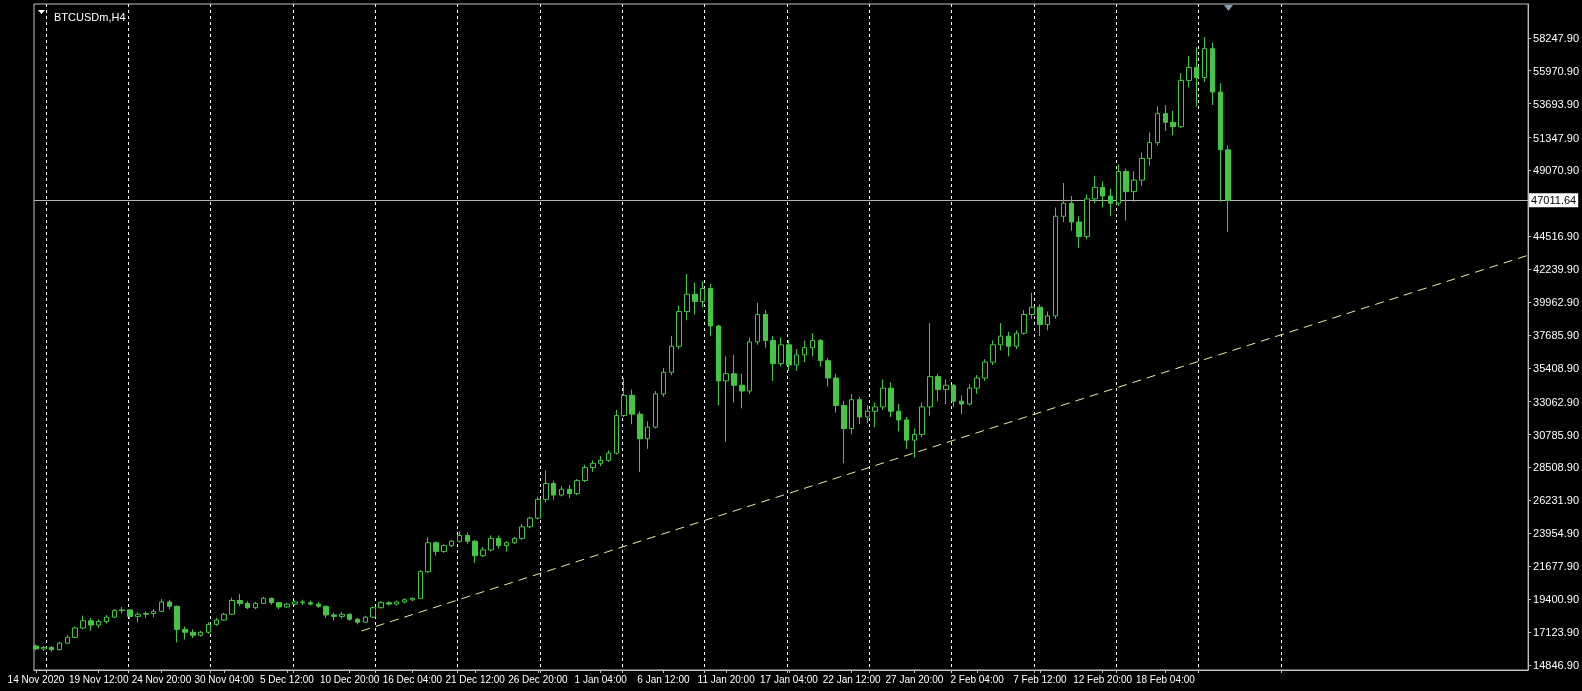  I want to click on y-tick-label: 53693.90, so click(1556, 103).